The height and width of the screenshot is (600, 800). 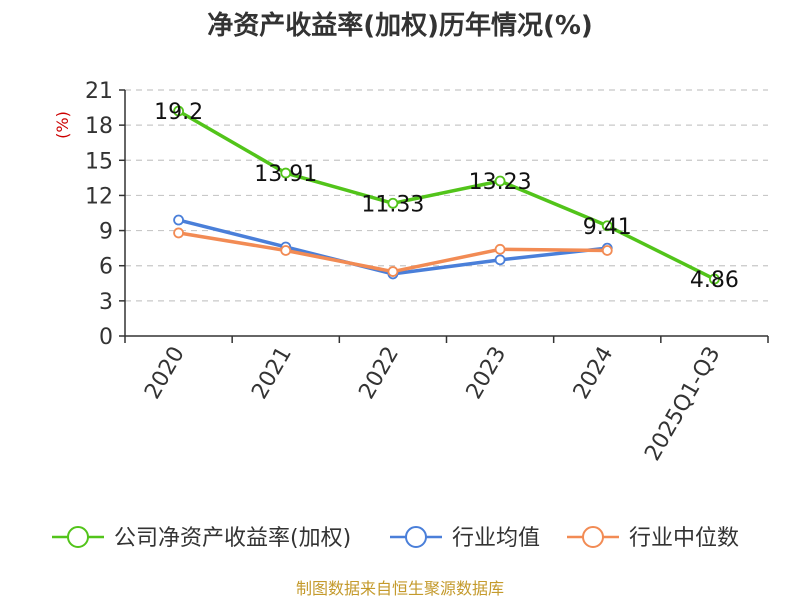 I want to click on x-tick-label: 2025Q1-Q3, so click(x=682, y=404).